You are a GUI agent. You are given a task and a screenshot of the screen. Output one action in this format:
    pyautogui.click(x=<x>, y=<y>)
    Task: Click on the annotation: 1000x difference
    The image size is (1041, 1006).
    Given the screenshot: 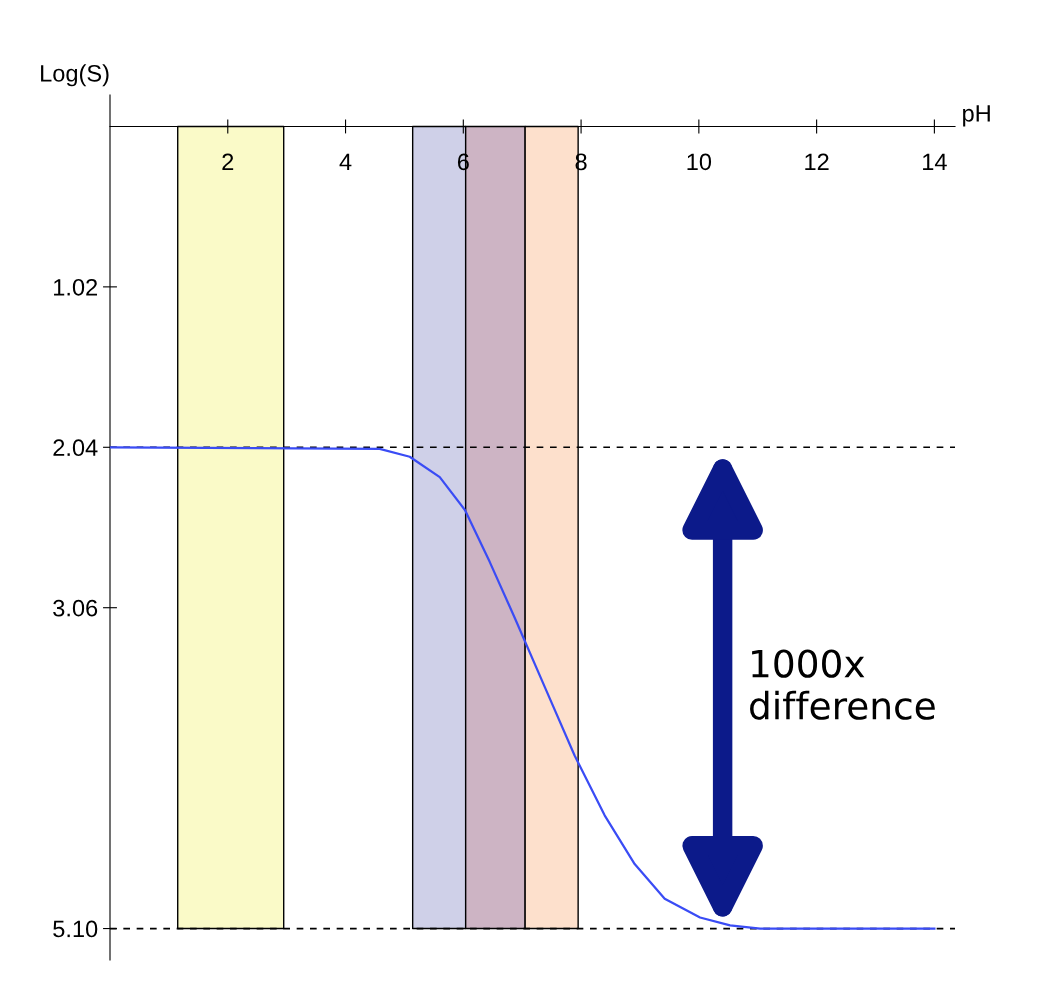 What is the action you would take?
    pyautogui.click(x=842, y=684)
    